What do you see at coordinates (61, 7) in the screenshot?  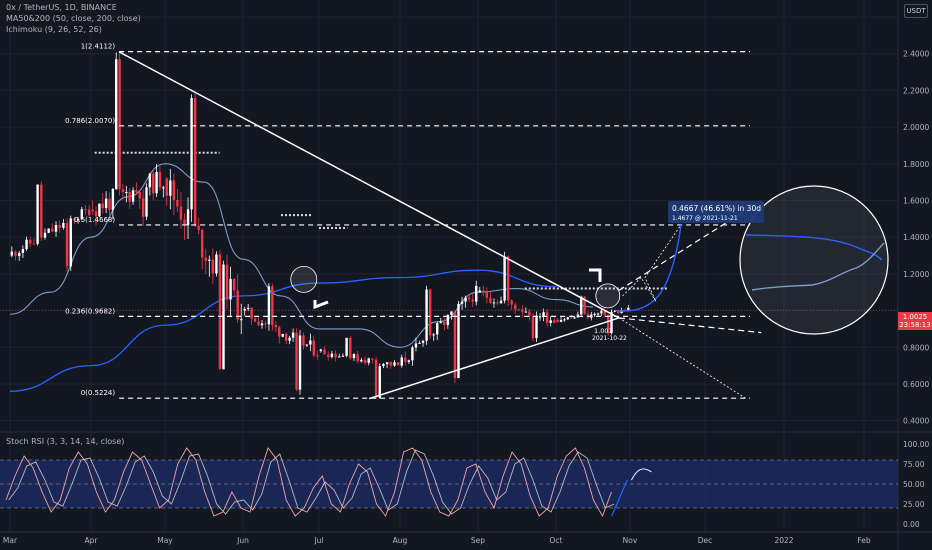 I see `symbol-legend: 0x / TetherUS, 1D, BINANCE` at bounding box center [61, 7].